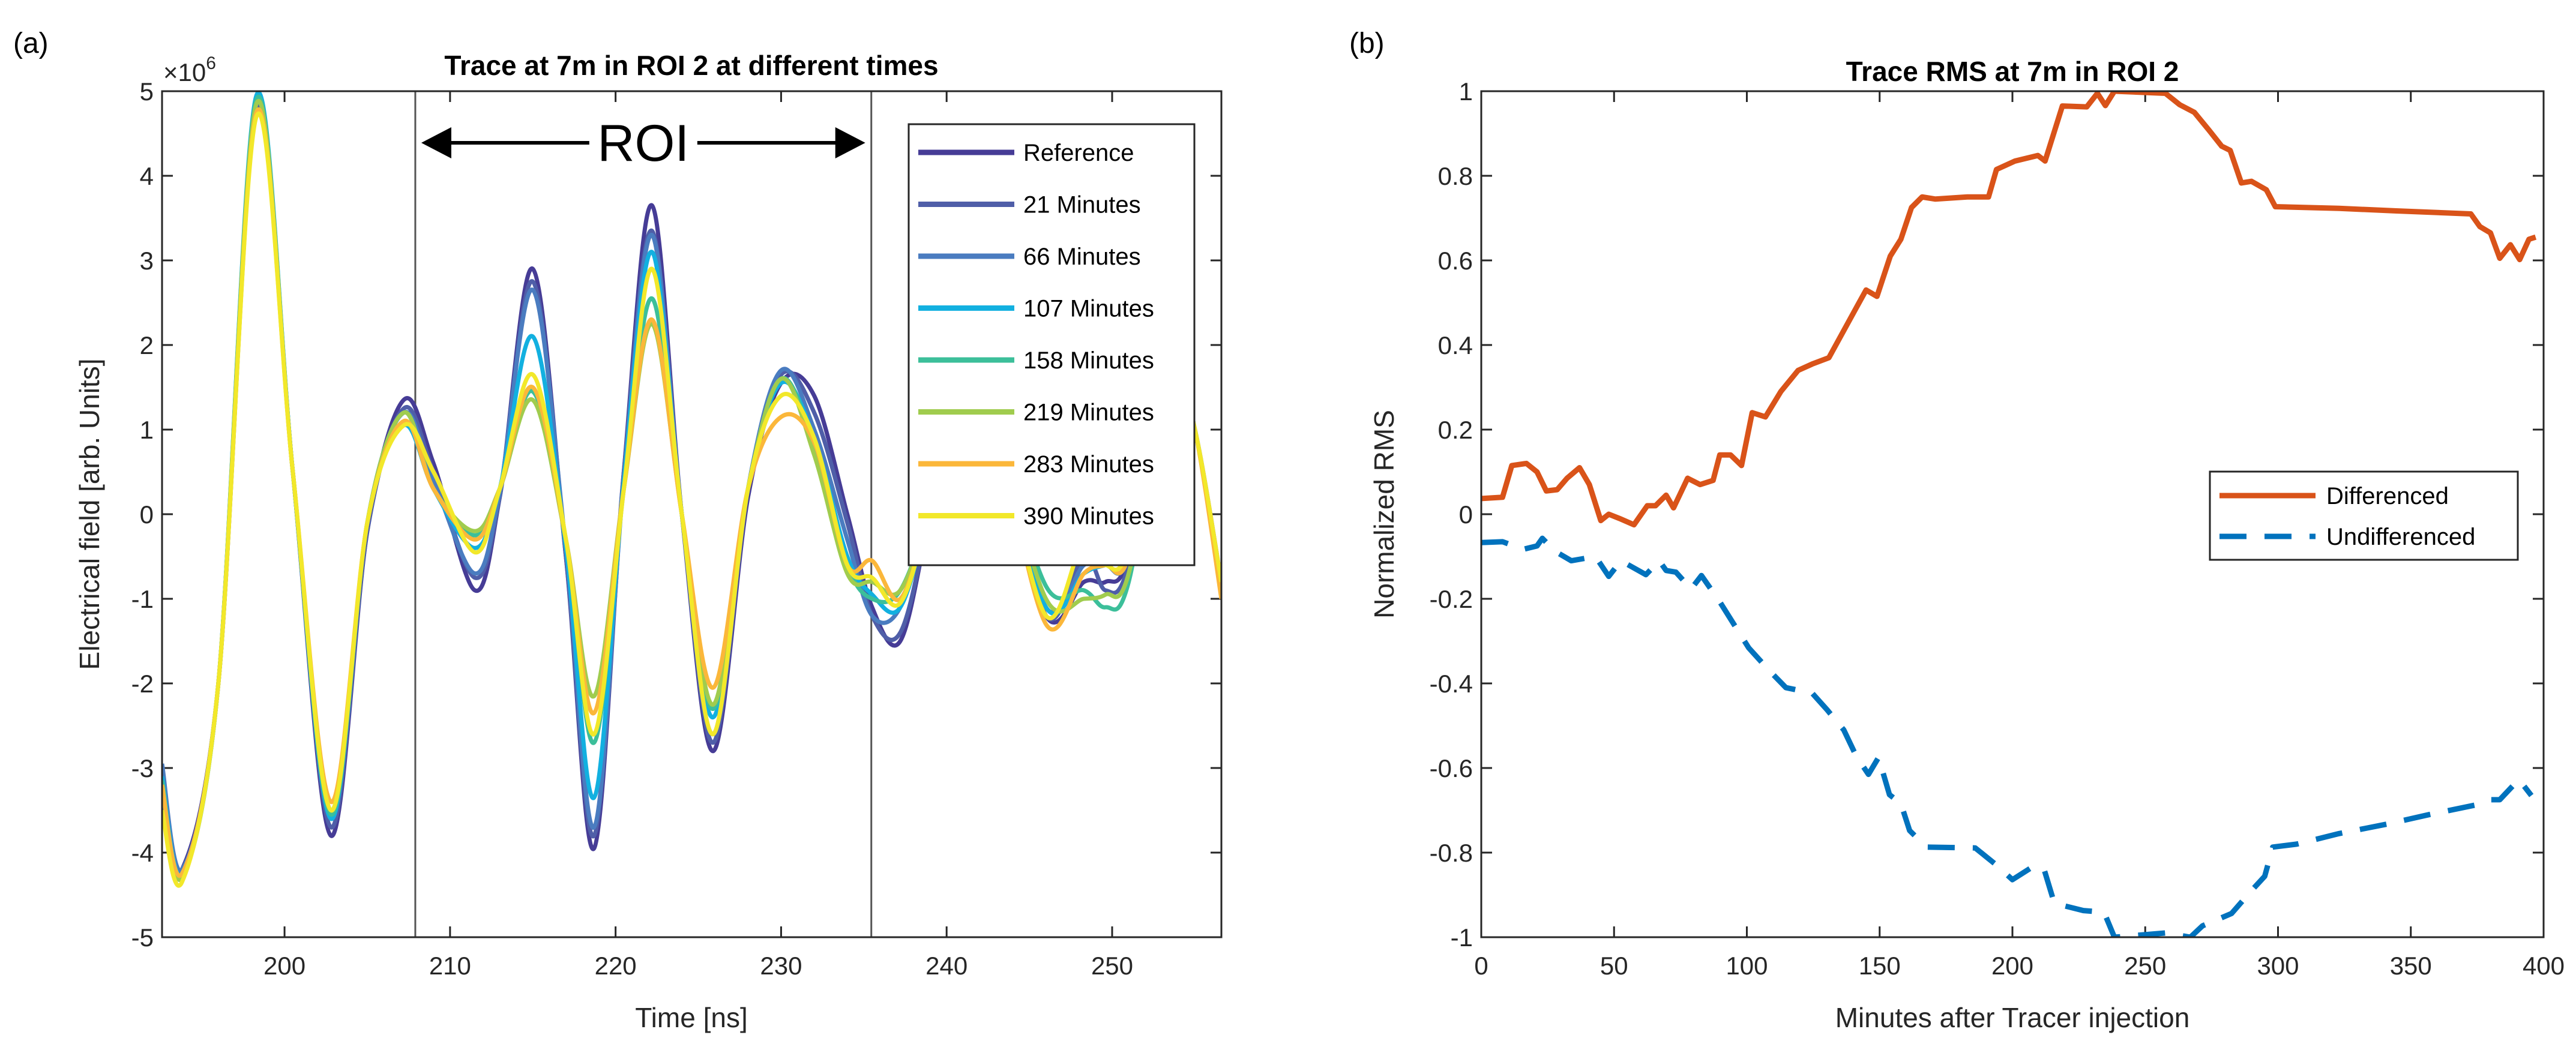  I want to click on roi-arrow-left-head-icon, so click(436, 143).